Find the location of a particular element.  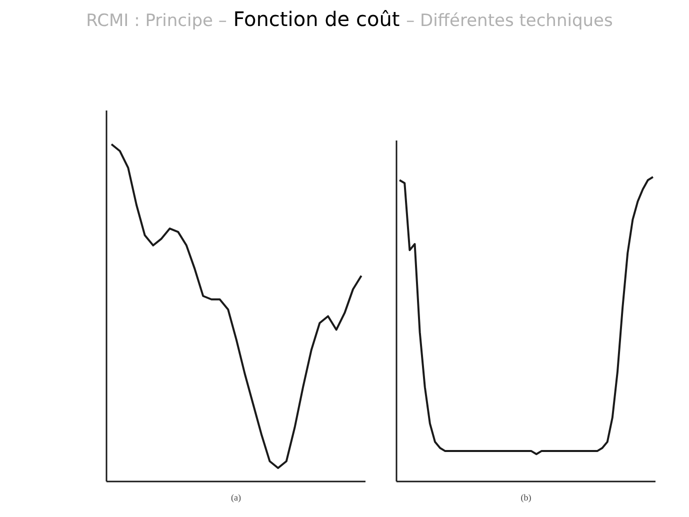

x-axis-title: (a) is located at coordinates (236, 497).